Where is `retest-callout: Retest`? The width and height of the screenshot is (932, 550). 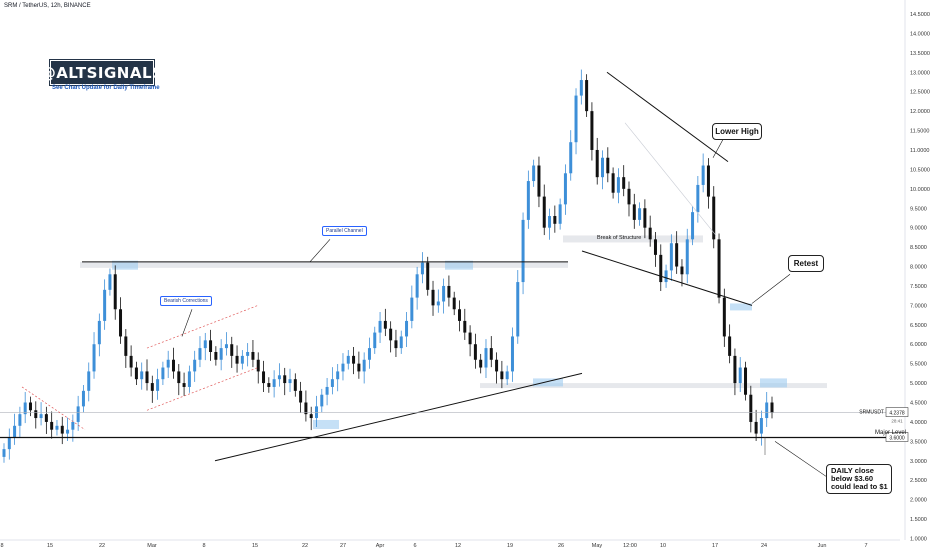
retest-callout: Retest is located at coordinates (806, 263).